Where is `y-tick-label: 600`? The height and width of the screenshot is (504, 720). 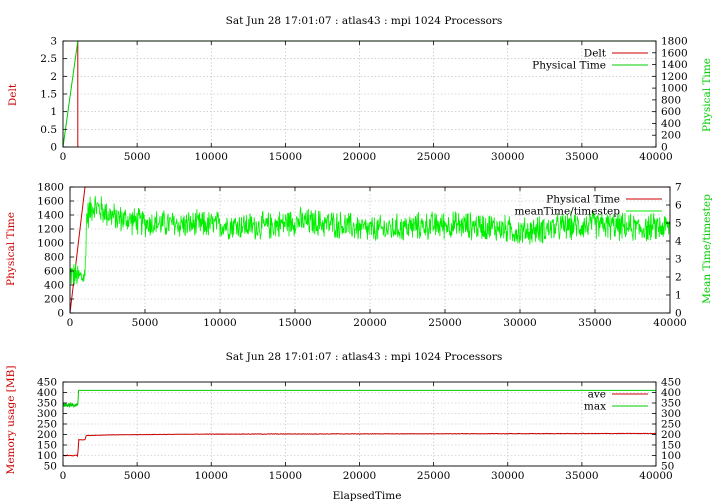
y-tick-label: 600 is located at coordinates (54, 272).